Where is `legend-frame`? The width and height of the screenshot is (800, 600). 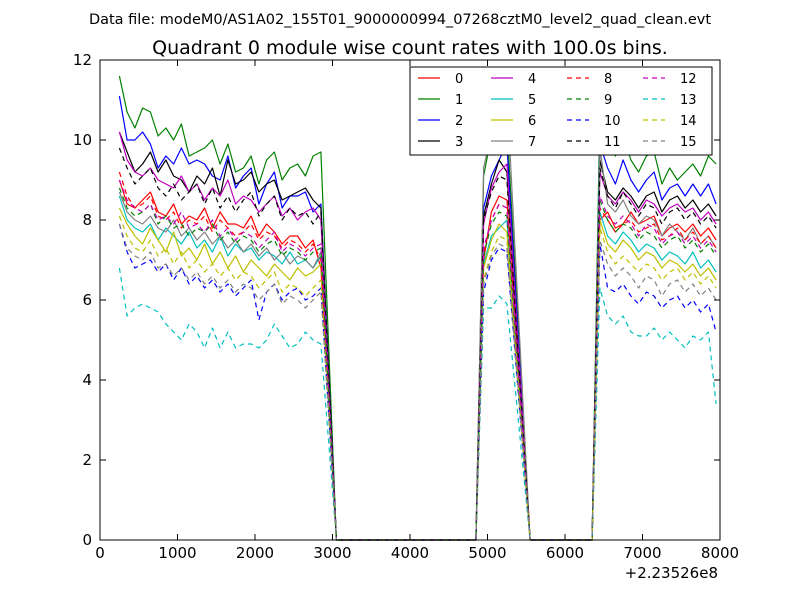 legend-frame is located at coordinates (561, 111).